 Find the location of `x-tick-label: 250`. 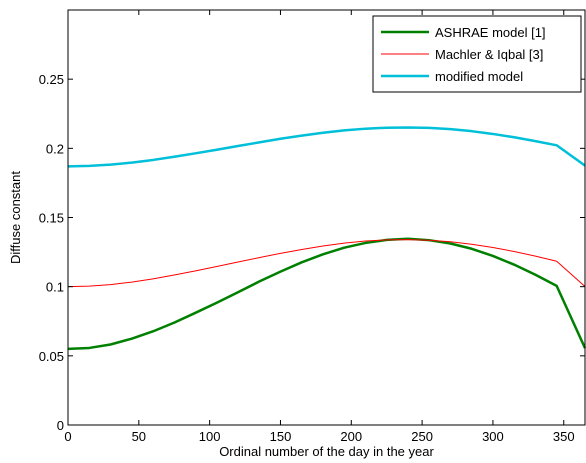

x-tick-label: 250 is located at coordinates (422, 436).